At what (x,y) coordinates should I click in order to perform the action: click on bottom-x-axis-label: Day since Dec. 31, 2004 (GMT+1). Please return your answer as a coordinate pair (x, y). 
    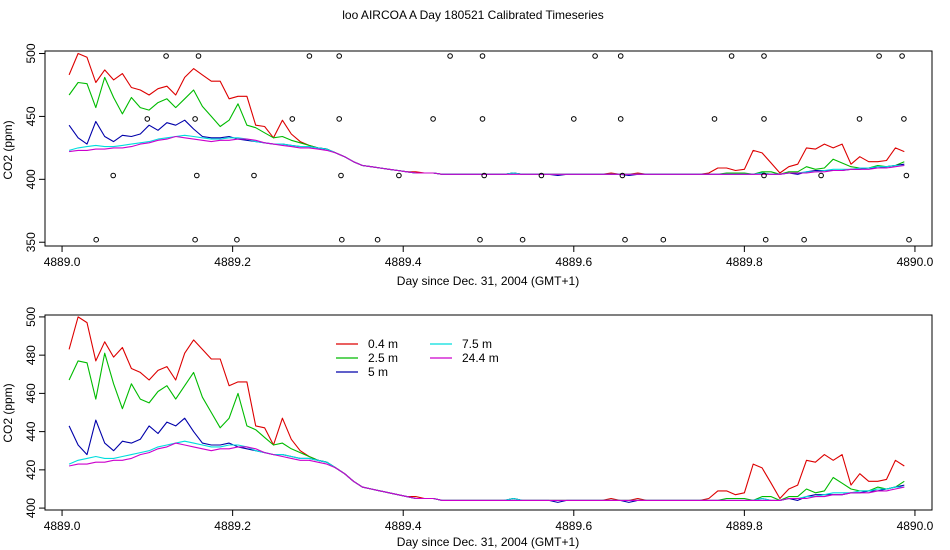
    Looking at the image, I should click on (488, 542).